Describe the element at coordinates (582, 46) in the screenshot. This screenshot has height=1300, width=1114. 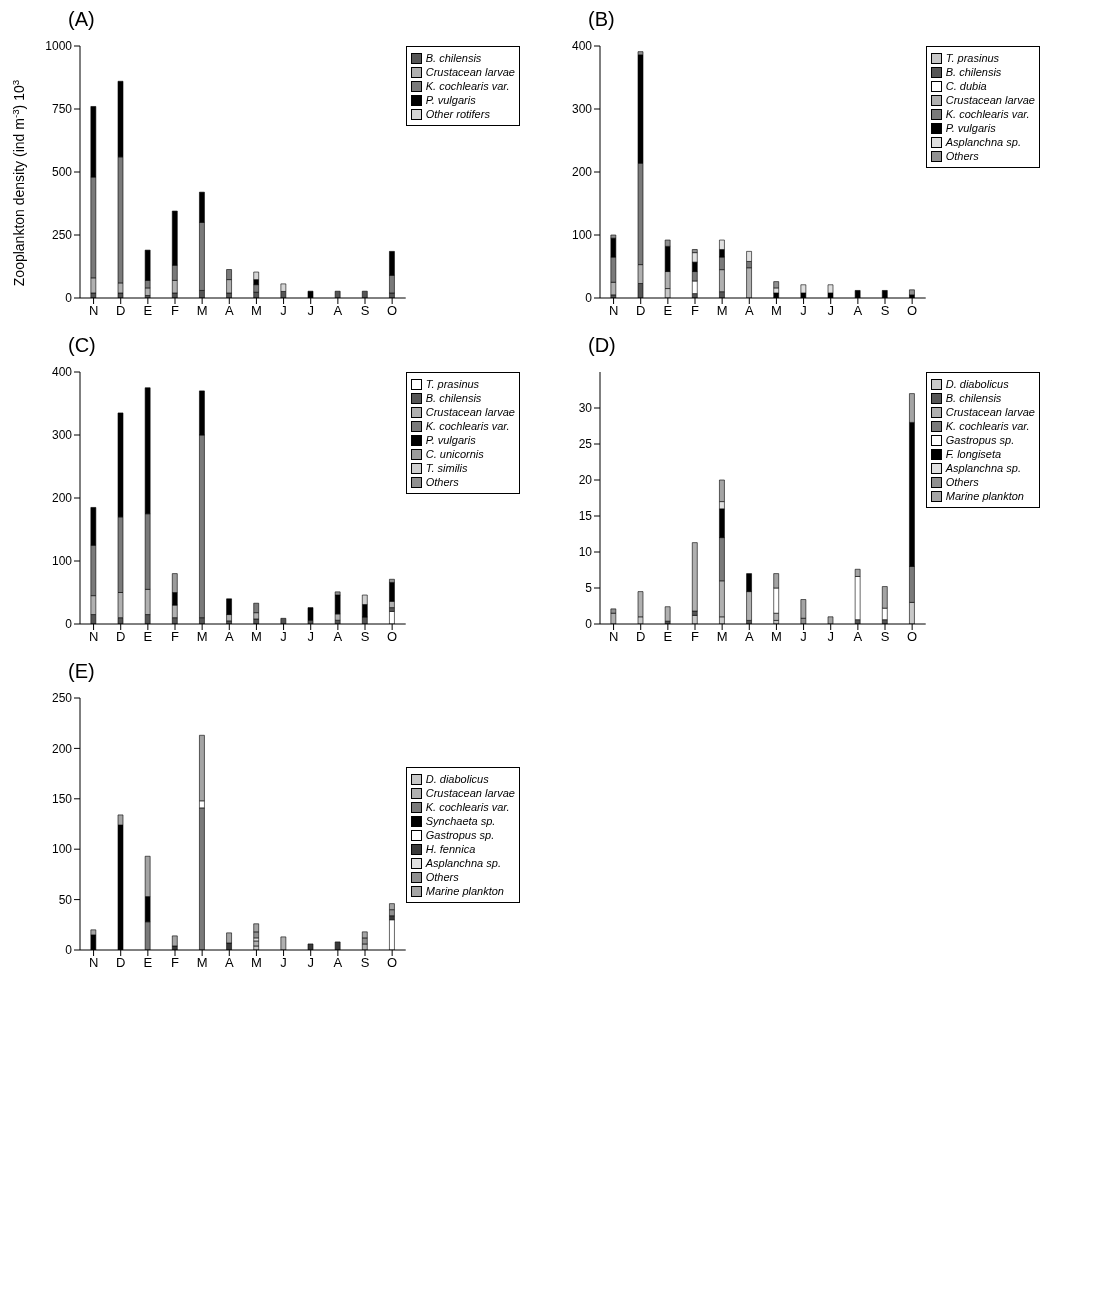
I see `y-tick-label: 400` at that location.